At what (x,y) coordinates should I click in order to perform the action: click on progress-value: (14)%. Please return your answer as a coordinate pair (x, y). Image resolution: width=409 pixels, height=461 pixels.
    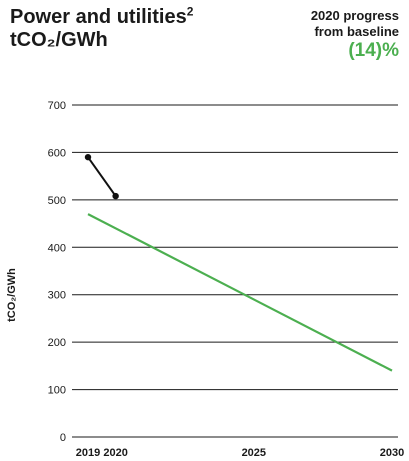
    Looking at the image, I should click on (373, 50).